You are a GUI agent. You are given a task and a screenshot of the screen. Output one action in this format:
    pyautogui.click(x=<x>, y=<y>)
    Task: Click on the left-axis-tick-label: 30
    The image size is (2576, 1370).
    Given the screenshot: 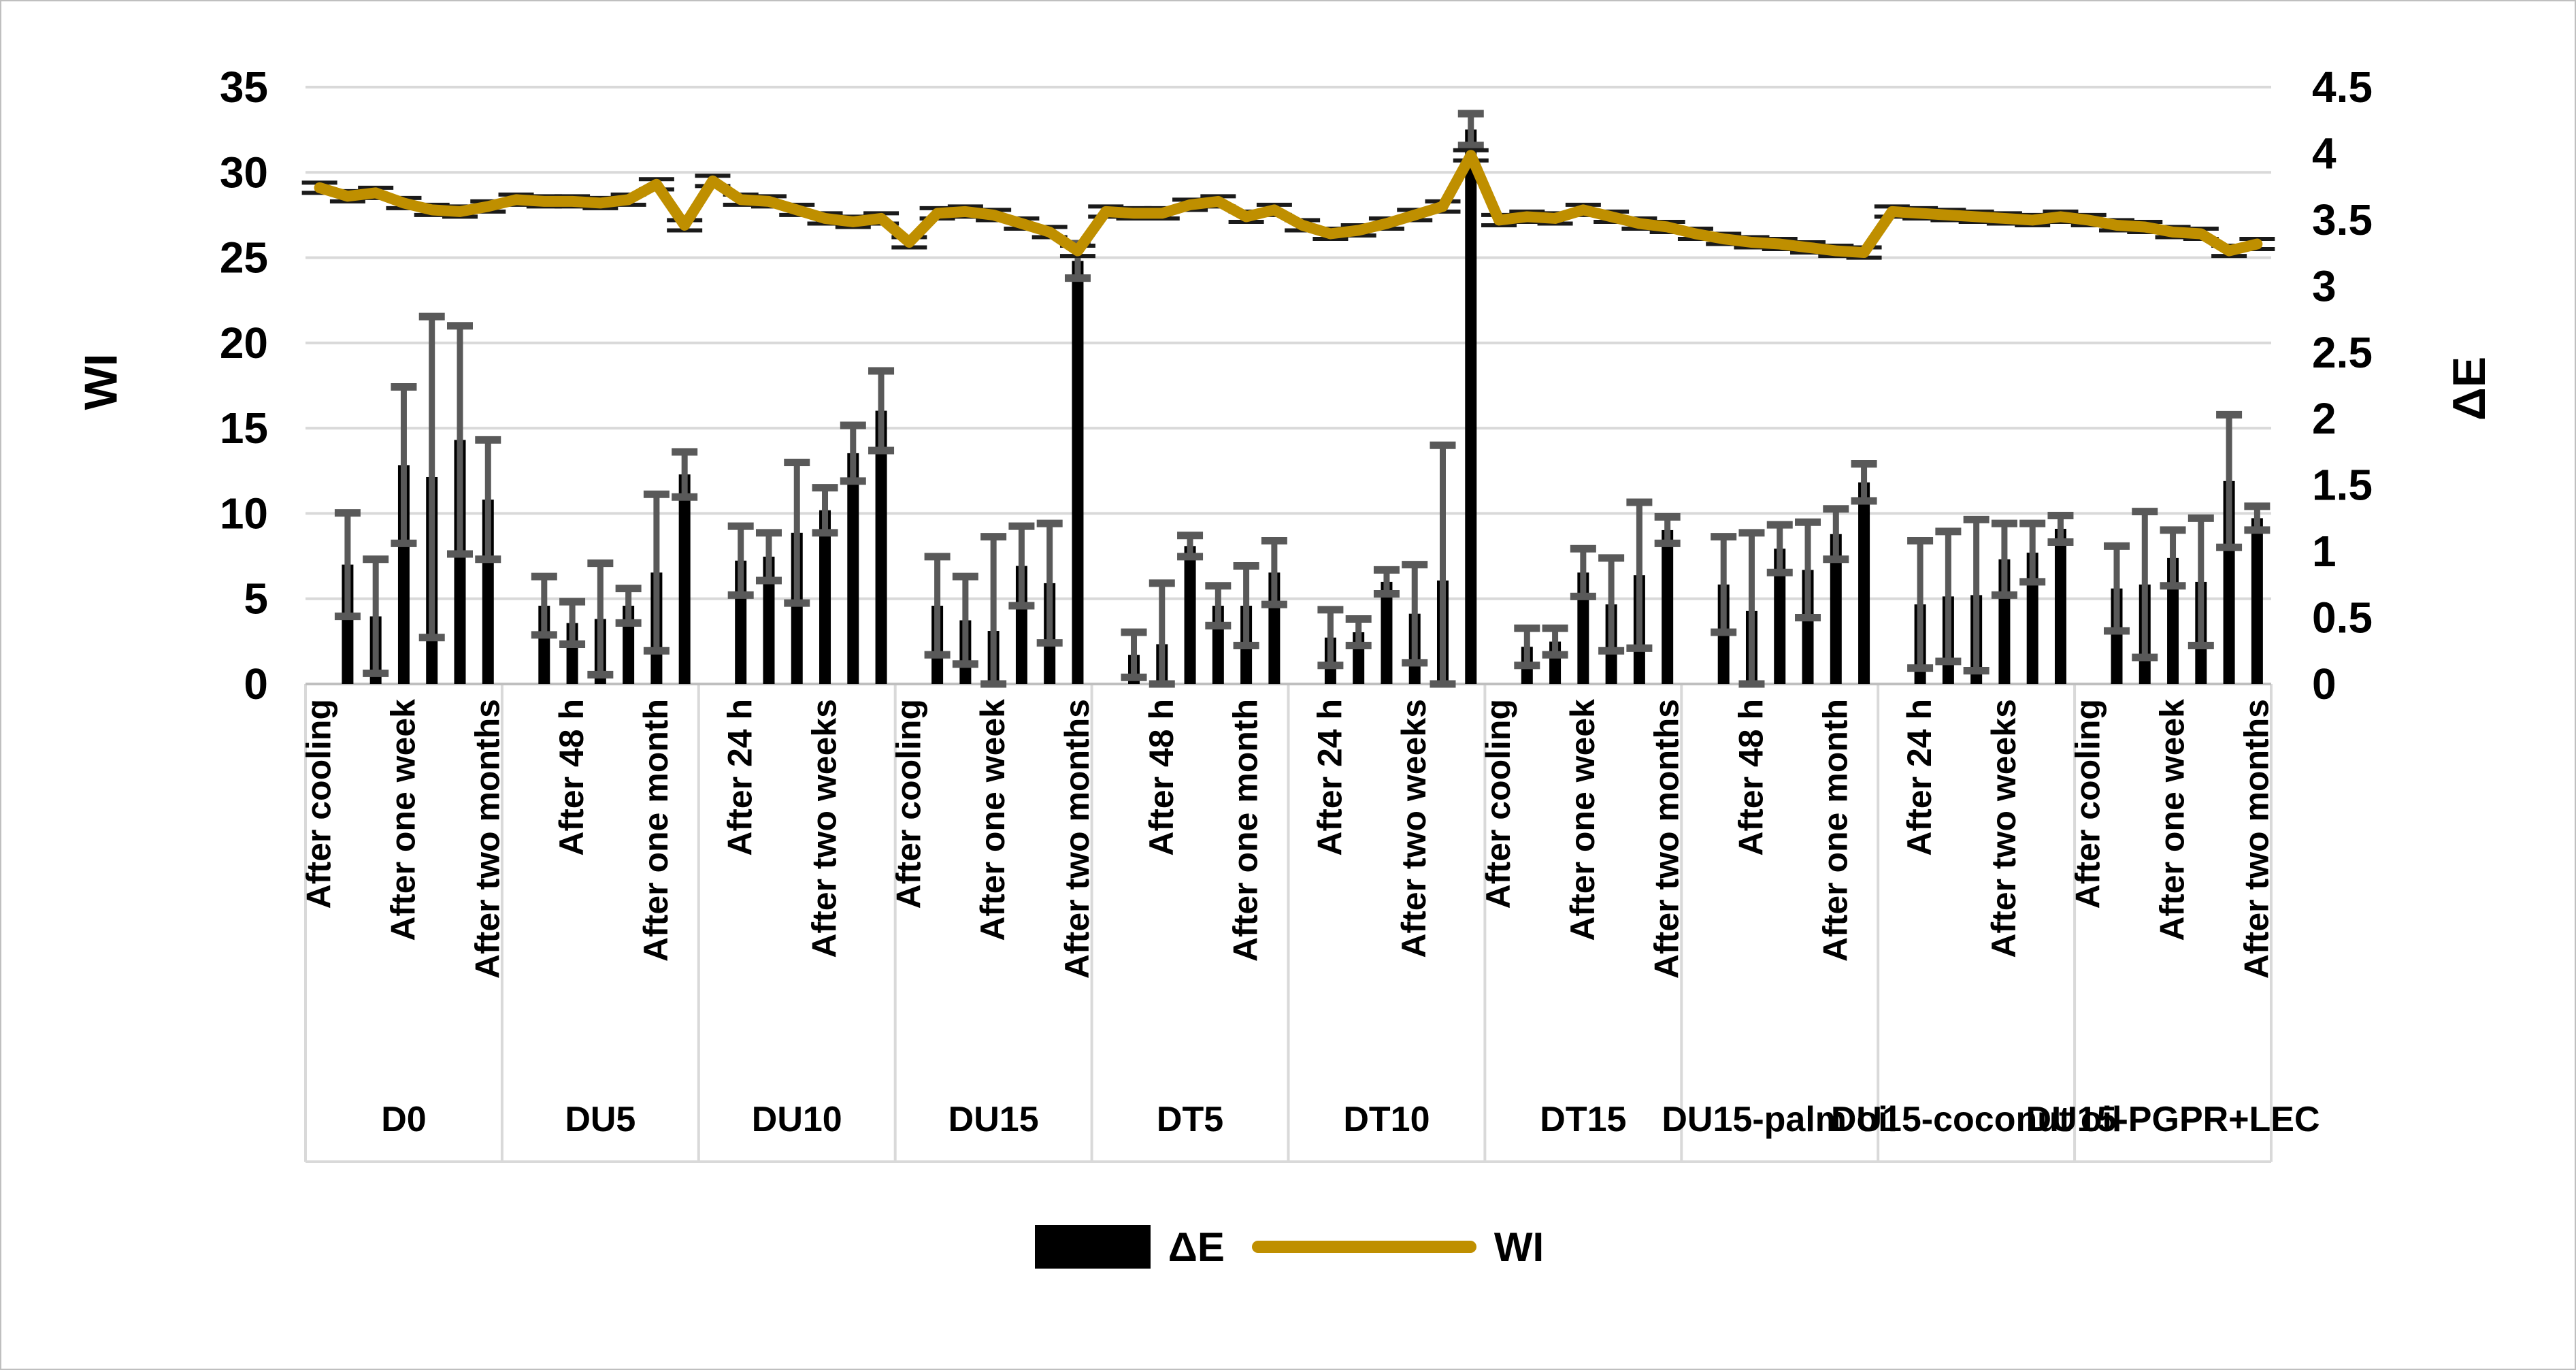 What is the action you would take?
    pyautogui.click(x=244, y=173)
    